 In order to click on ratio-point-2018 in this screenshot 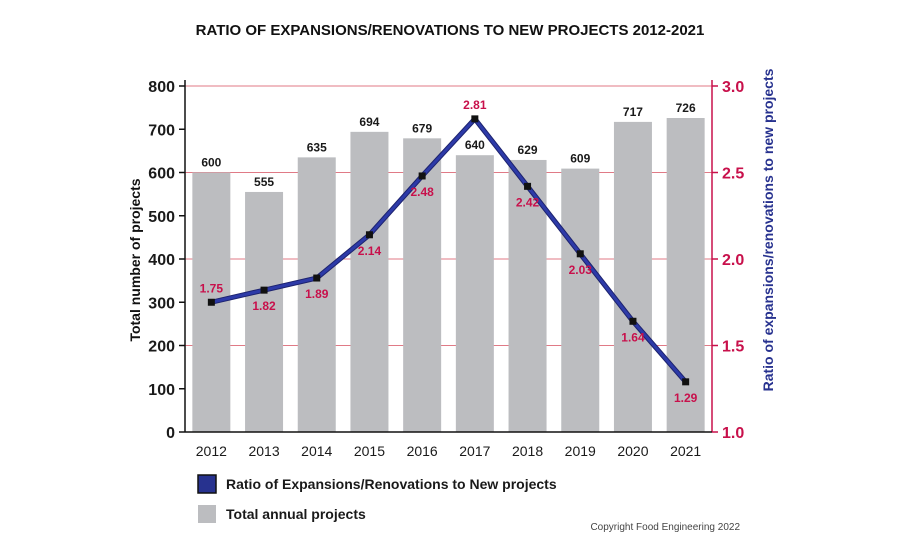, I will do `click(528, 186)`.